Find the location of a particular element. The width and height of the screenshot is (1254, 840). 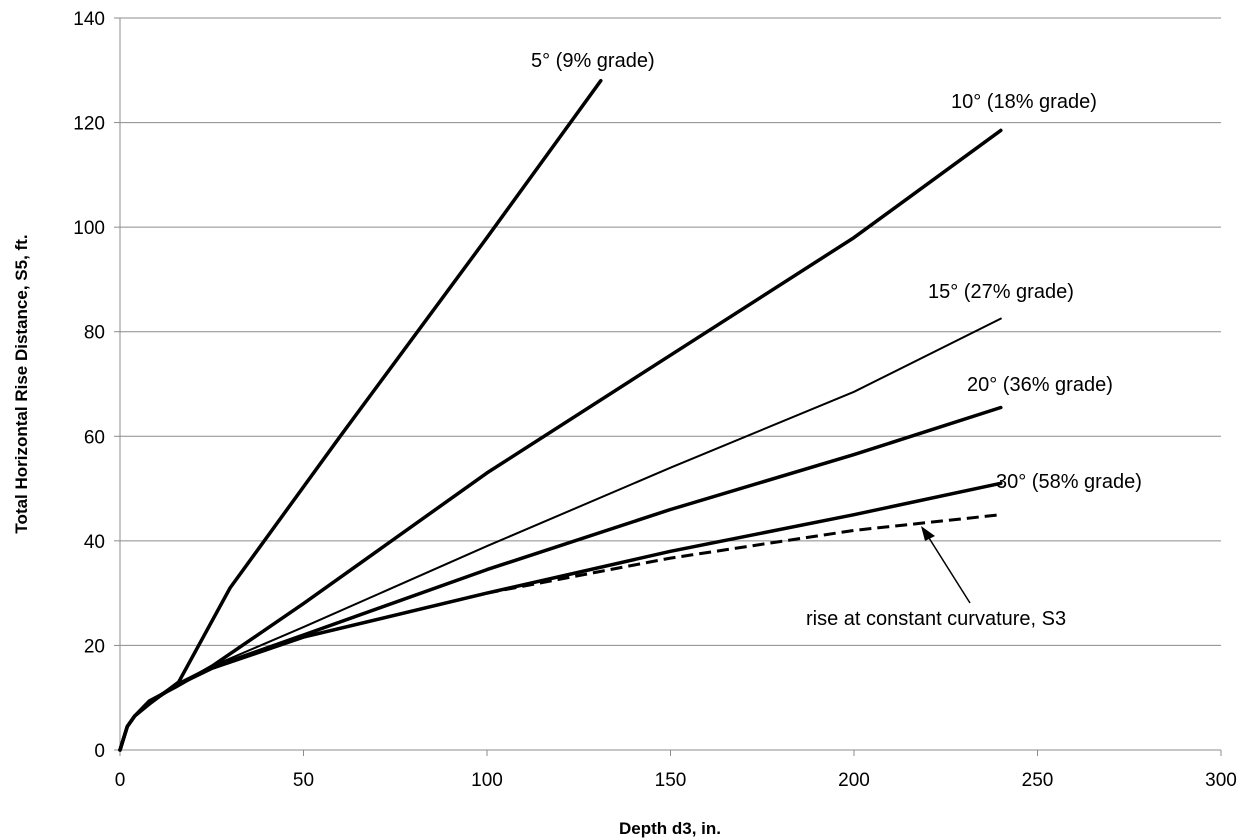

series-label-suffix: S3 is located at coordinates (1051, 619).